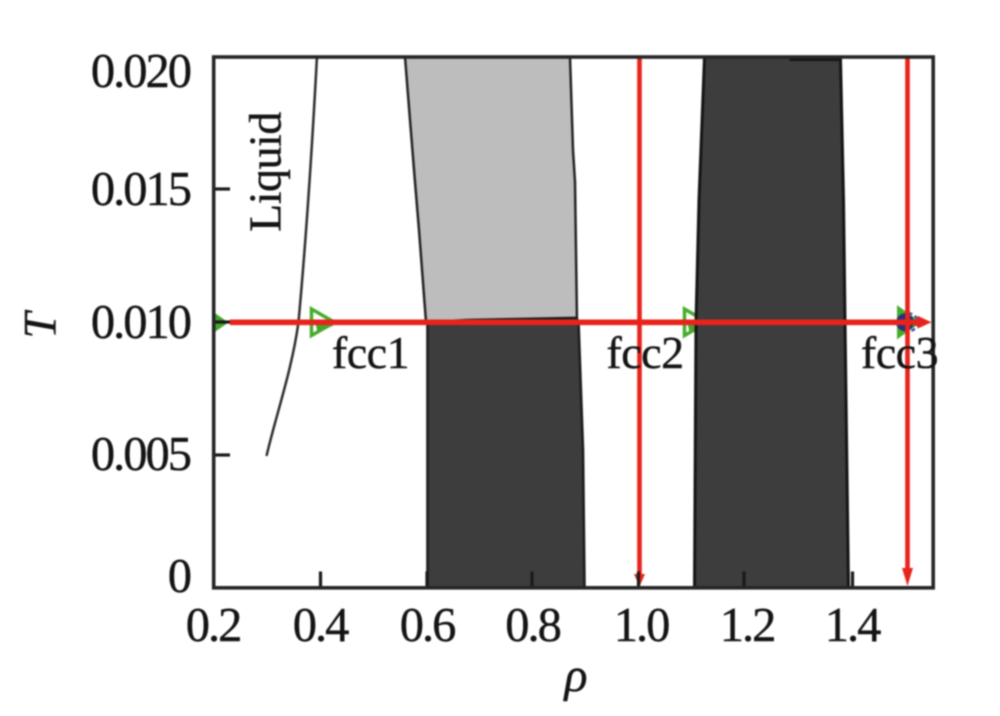  Describe the element at coordinates (321, 625) in the screenshot. I see `svg-text: 0.4` at that location.